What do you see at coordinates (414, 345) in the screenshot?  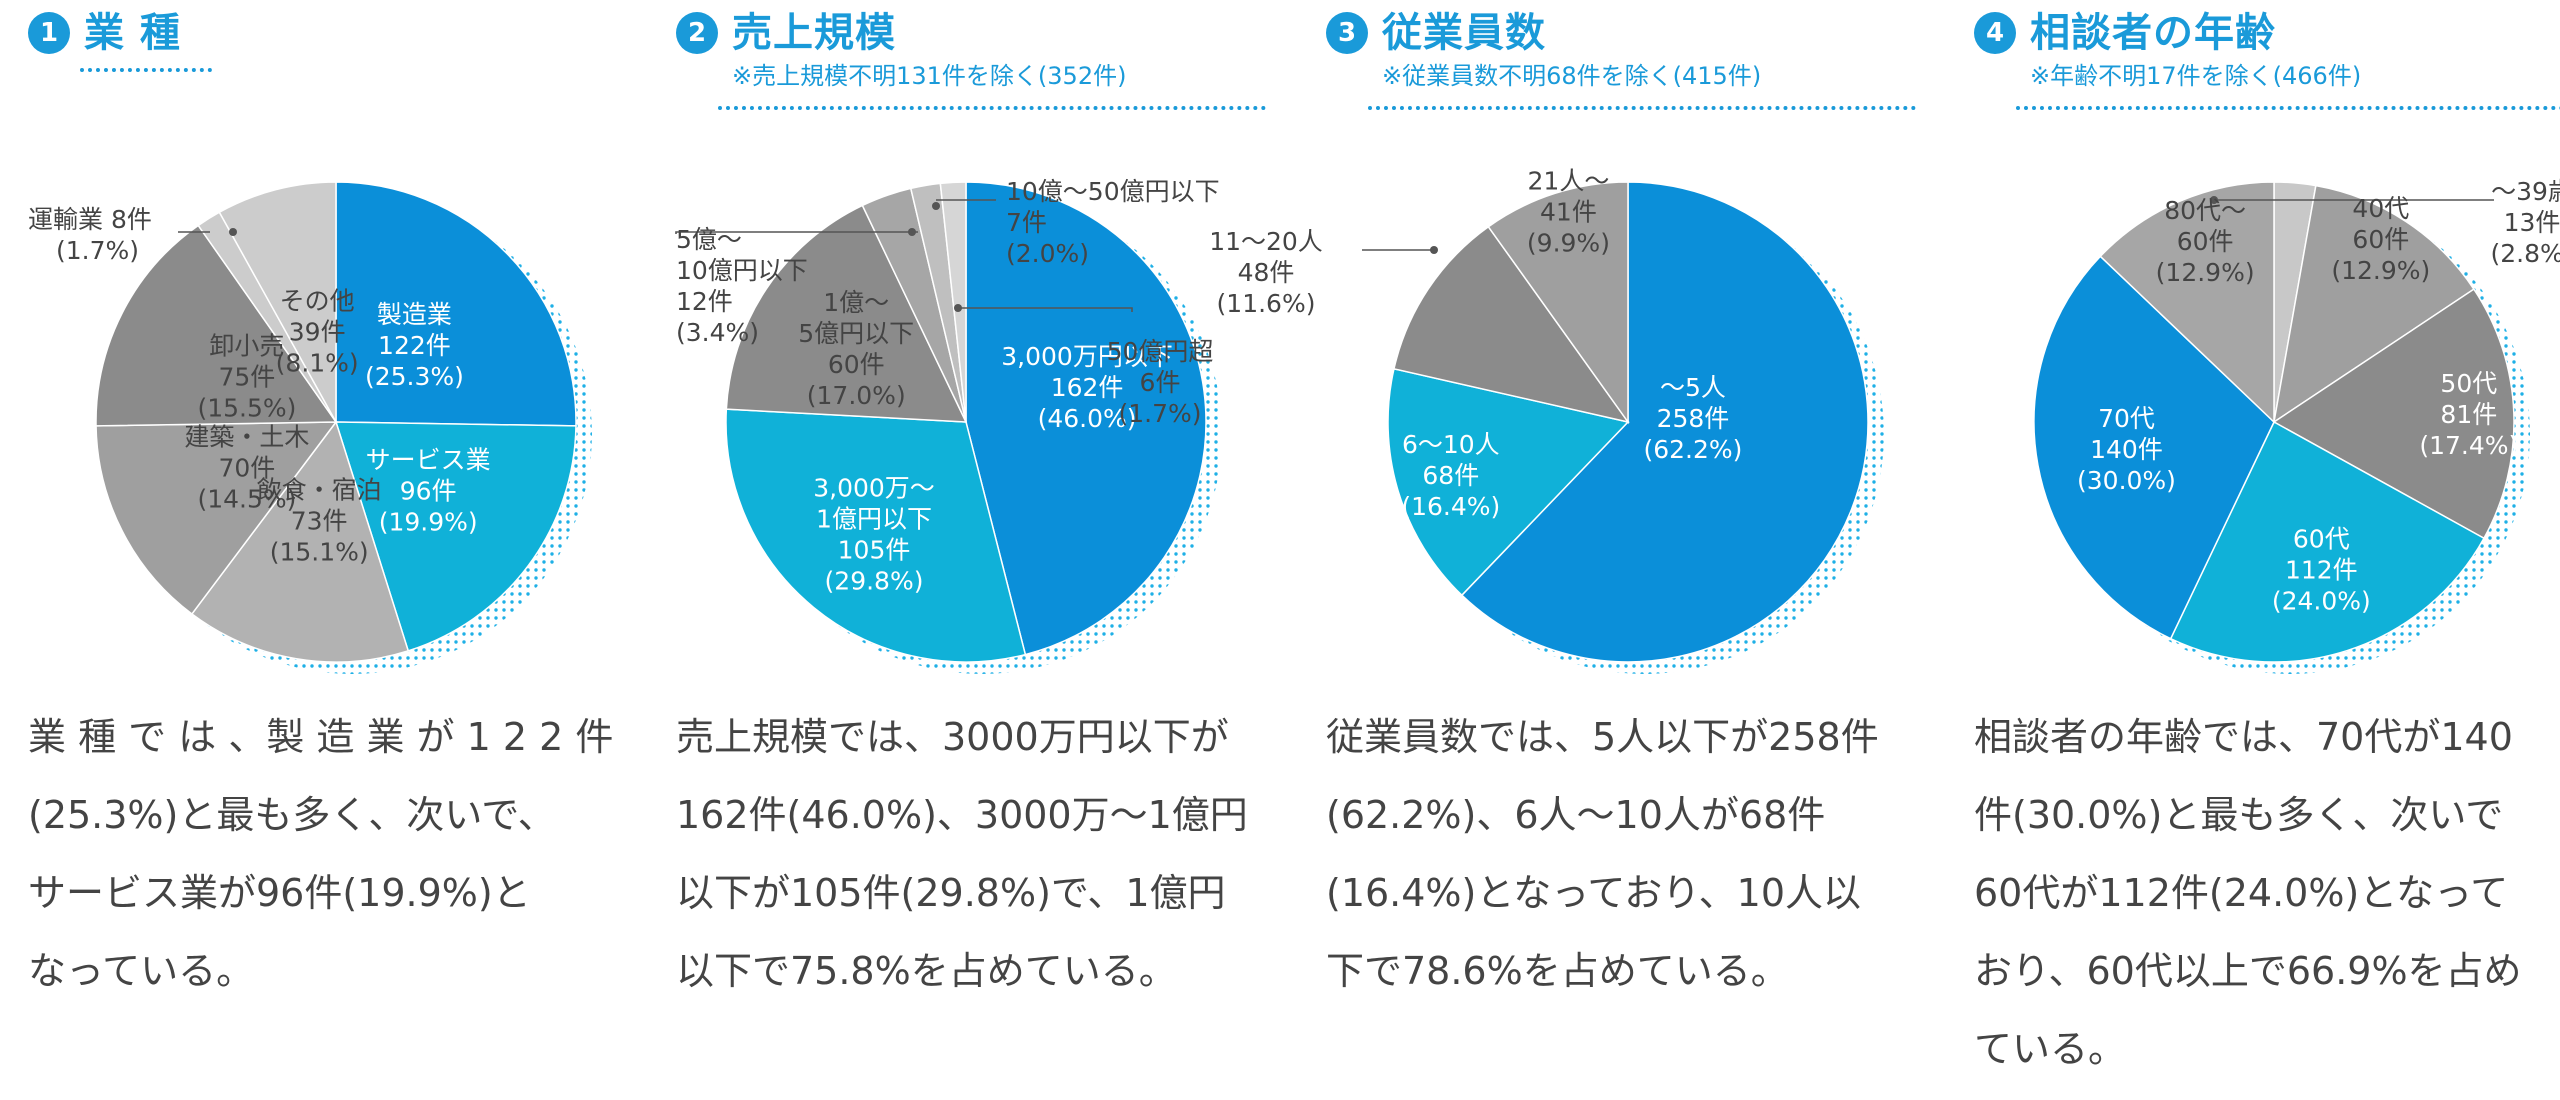 I see `slice-label-text: 122件` at bounding box center [414, 345].